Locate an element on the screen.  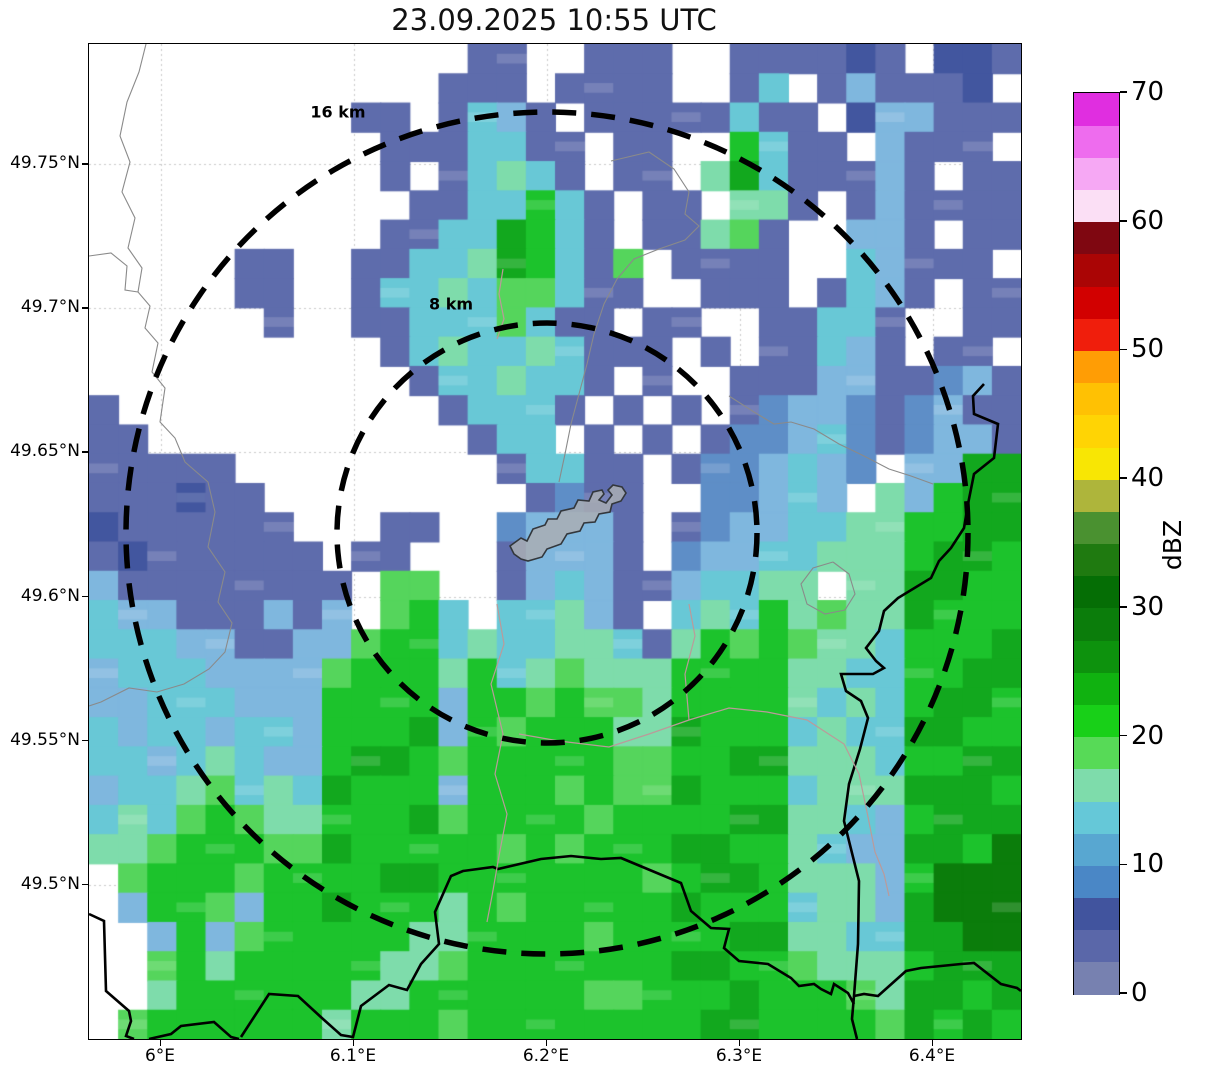
colorbar is located at coordinates (1096, 543).